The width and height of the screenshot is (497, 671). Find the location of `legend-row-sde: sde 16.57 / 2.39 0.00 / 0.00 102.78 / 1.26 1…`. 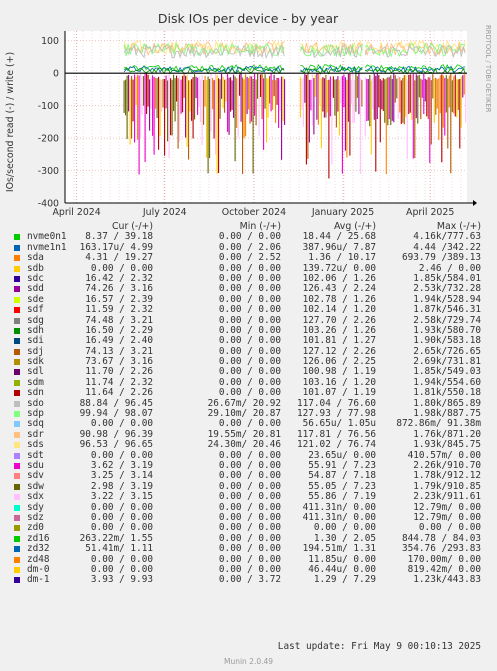

legend-row-sde: sde 16.57 / 2.39 0.00 / 0.00 102.78 / 1.26 1… is located at coordinates (248, 299).